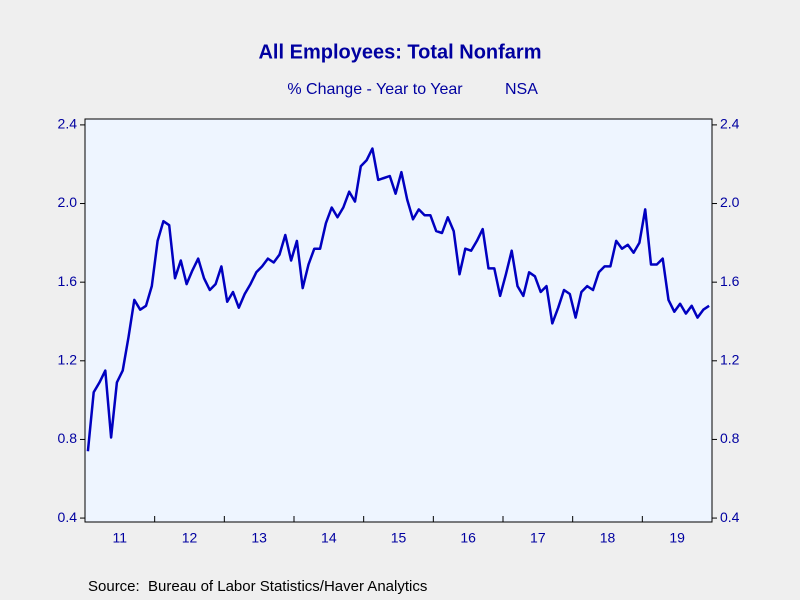 The height and width of the screenshot is (600, 800). I want to click on y-tick-label: 2.4, so click(68, 124).